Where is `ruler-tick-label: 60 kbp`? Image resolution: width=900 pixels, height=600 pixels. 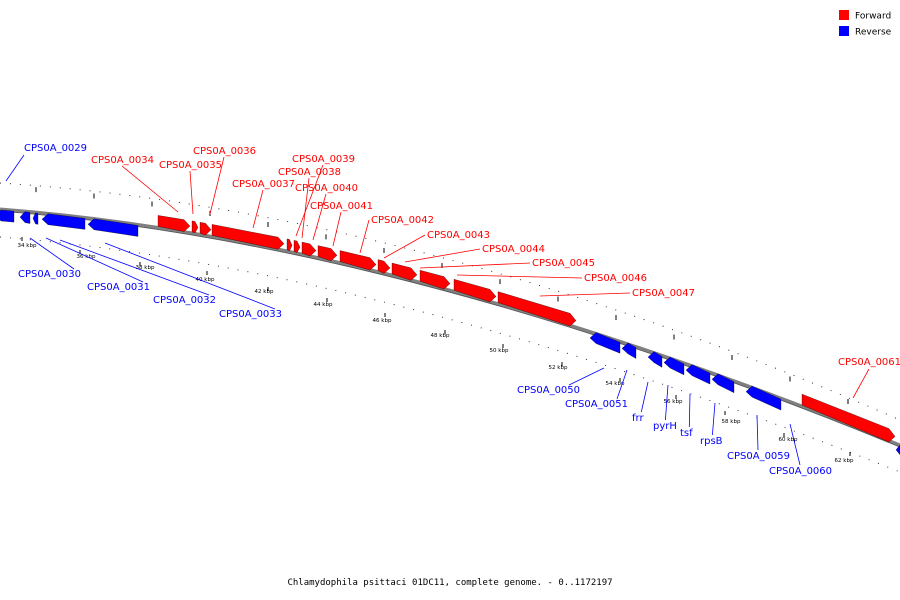 ruler-tick-label: 60 kbp is located at coordinates (788, 440).